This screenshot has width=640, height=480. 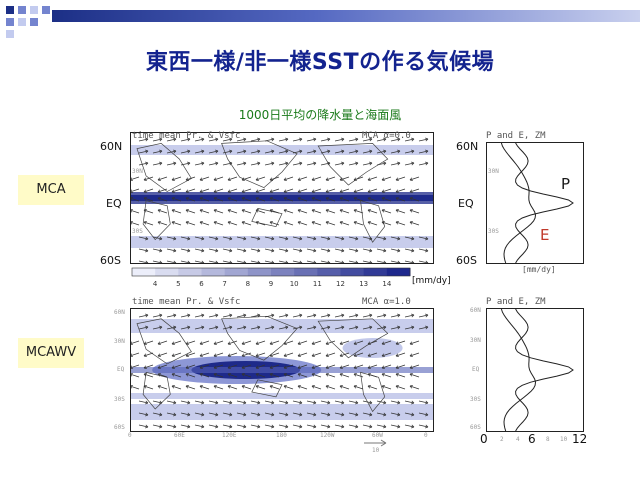 What do you see at coordinates (467, 146) in the screenshot?
I see `zonal-lat-60n: 60N` at bounding box center [467, 146].